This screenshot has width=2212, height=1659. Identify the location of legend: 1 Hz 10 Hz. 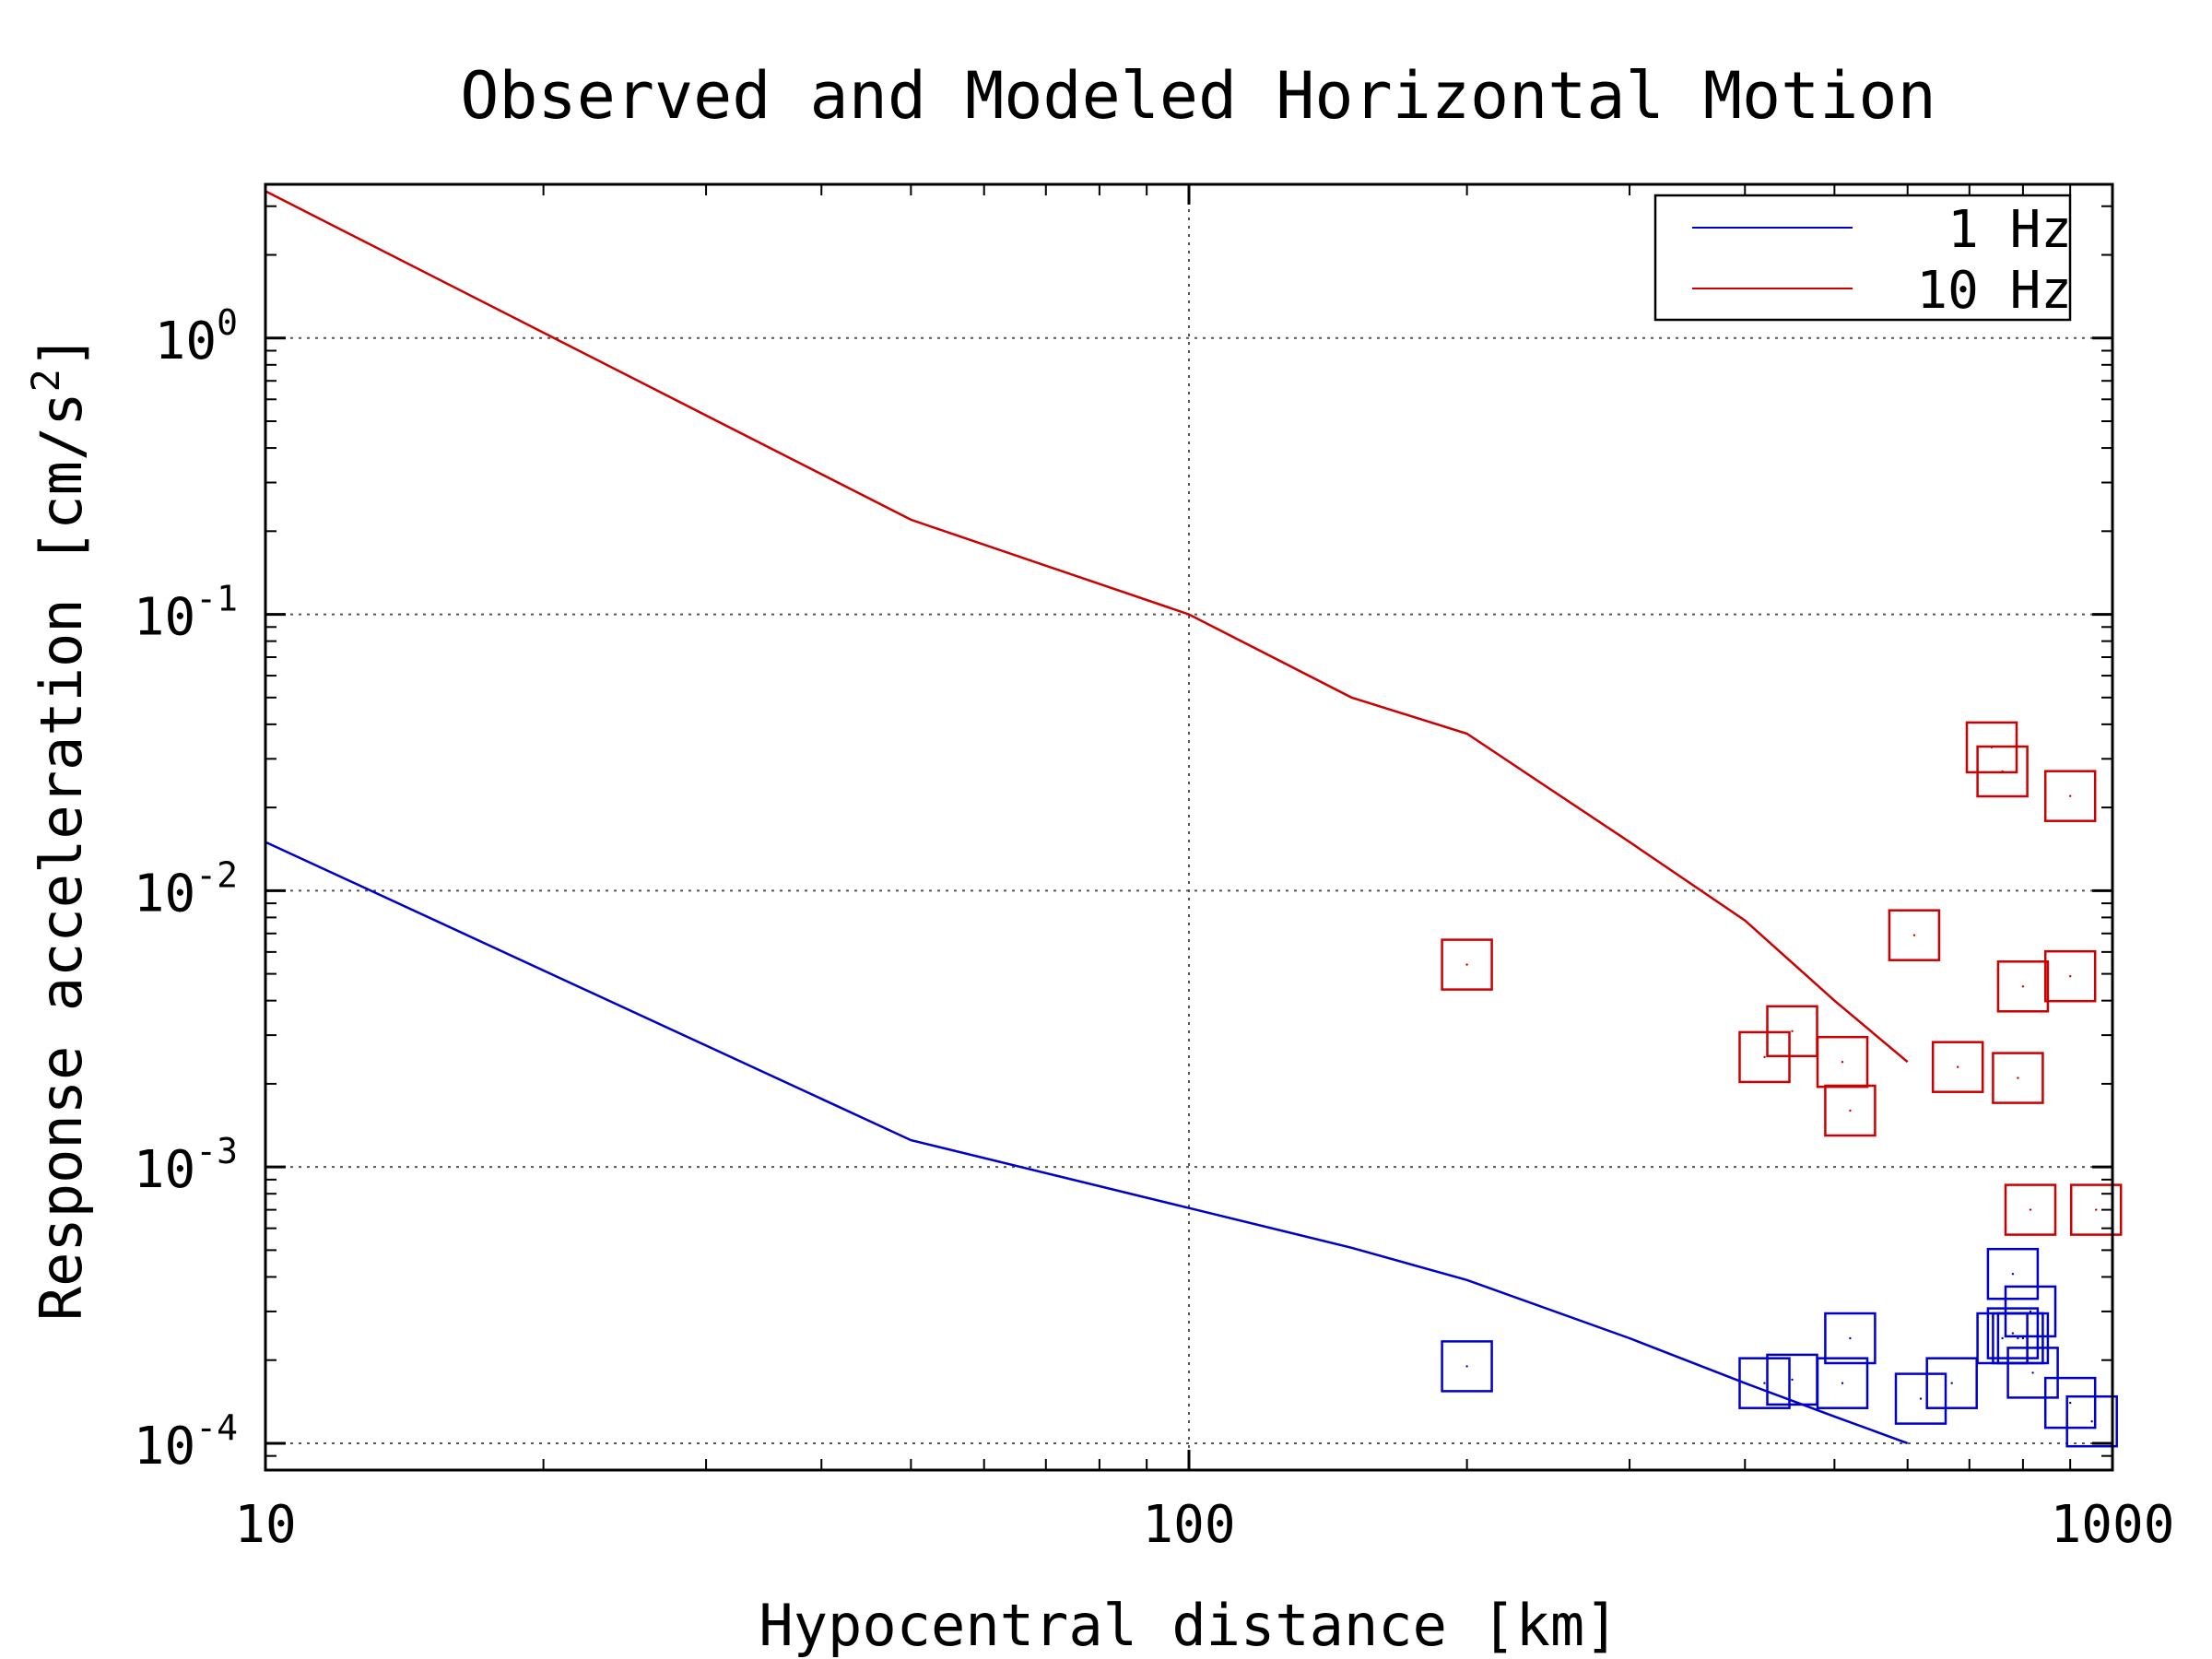
(1862, 258).